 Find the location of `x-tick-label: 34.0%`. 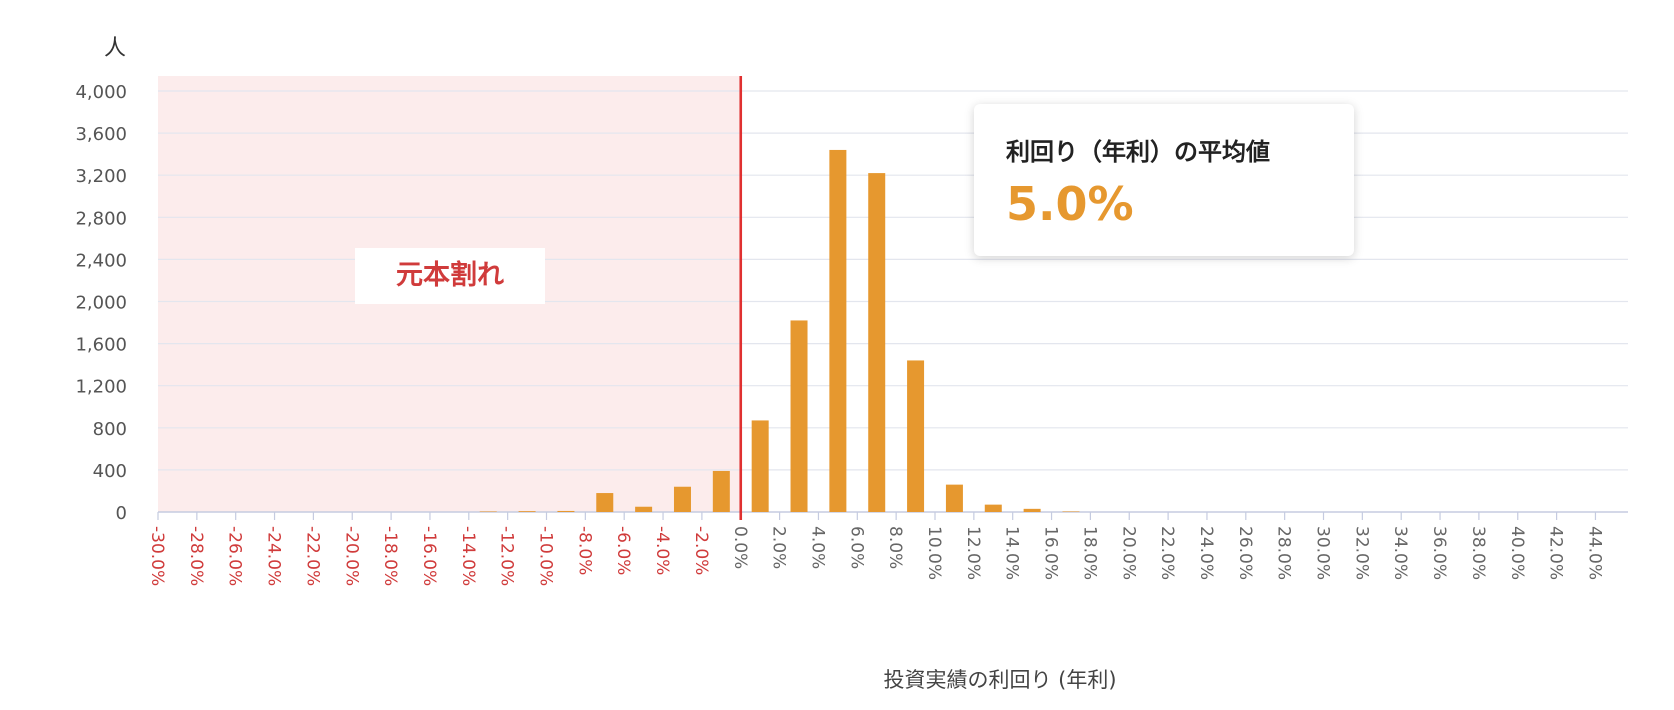

x-tick-label: 34.0% is located at coordinates (1400, 553).